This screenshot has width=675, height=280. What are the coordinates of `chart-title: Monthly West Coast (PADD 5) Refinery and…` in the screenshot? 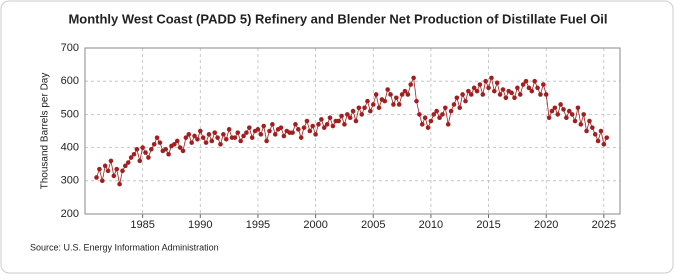 It's located at (337, 18).